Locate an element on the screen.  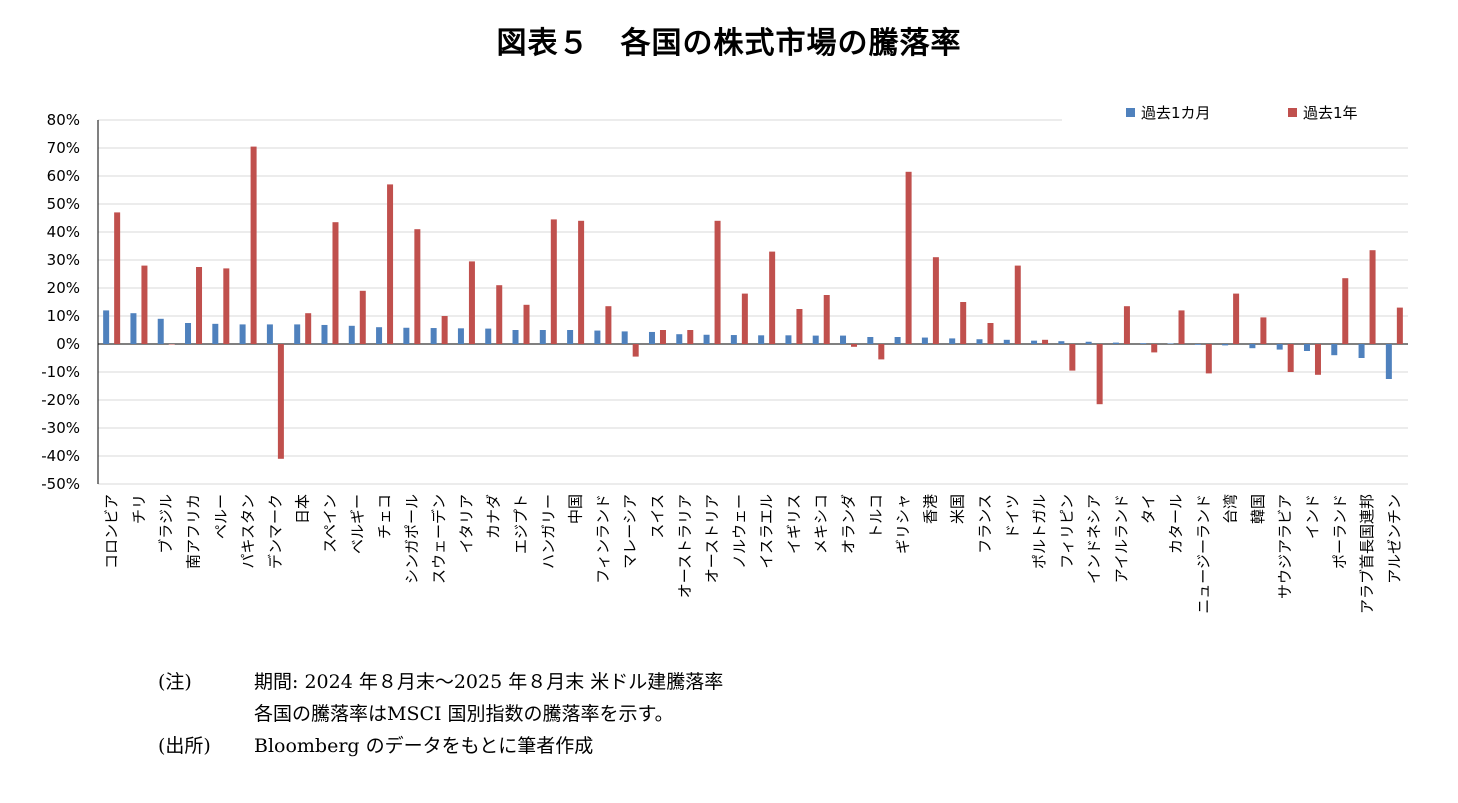
note-text: 各国の騰落率はMSCI 国別指数の騰落率を示す。 is located at coordinates (464, 714).